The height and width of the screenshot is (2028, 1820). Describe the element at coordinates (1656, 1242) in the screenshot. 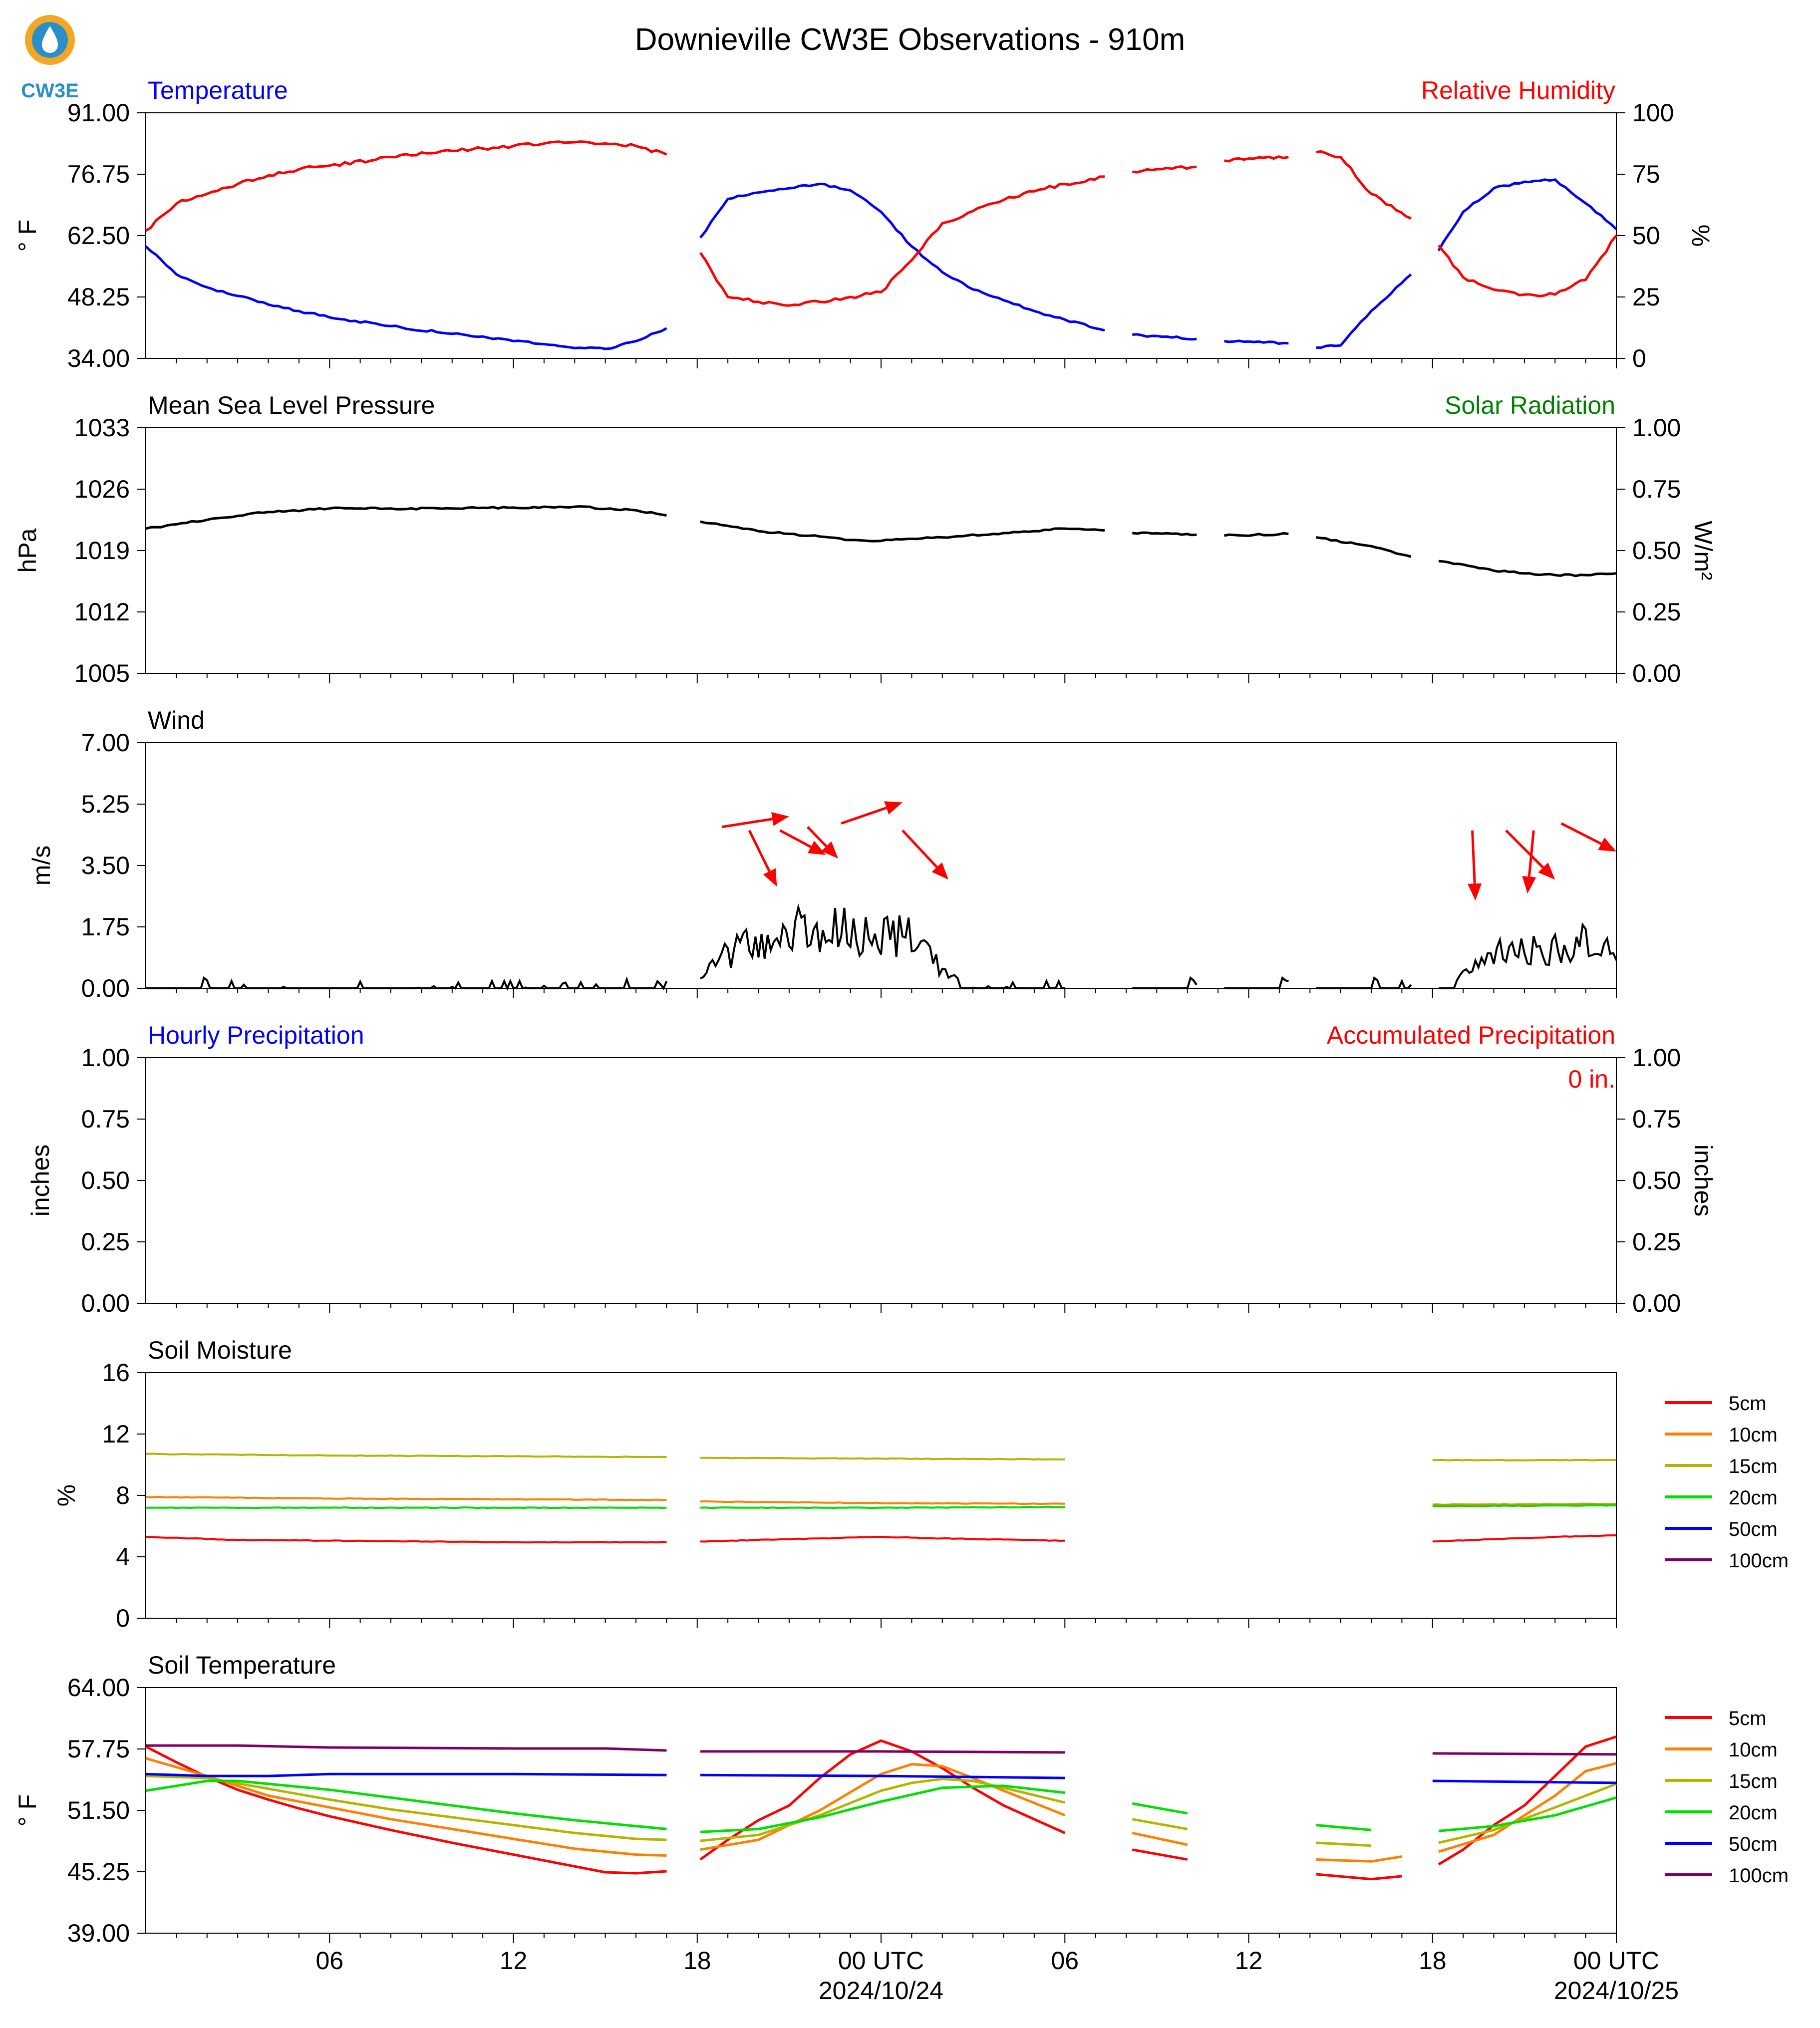

I see `y2-tick-label: 0.25` at that location.